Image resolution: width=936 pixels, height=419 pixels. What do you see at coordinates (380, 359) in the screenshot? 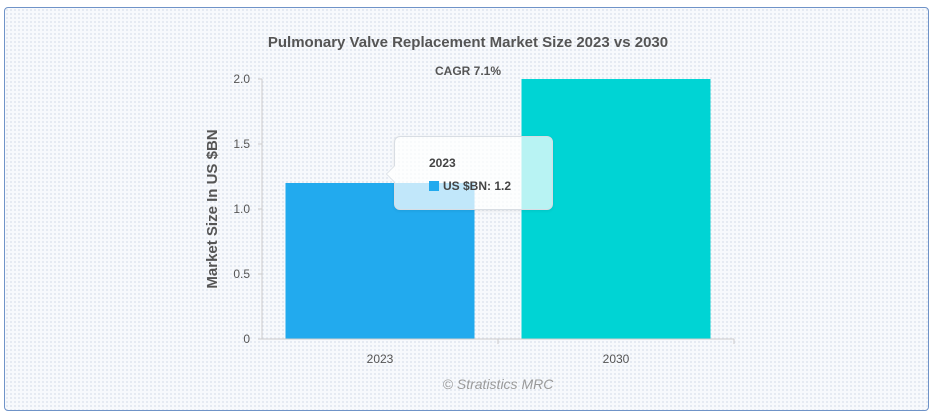
I see `x-tick-label: 2023` at bounding box center [380, 359].